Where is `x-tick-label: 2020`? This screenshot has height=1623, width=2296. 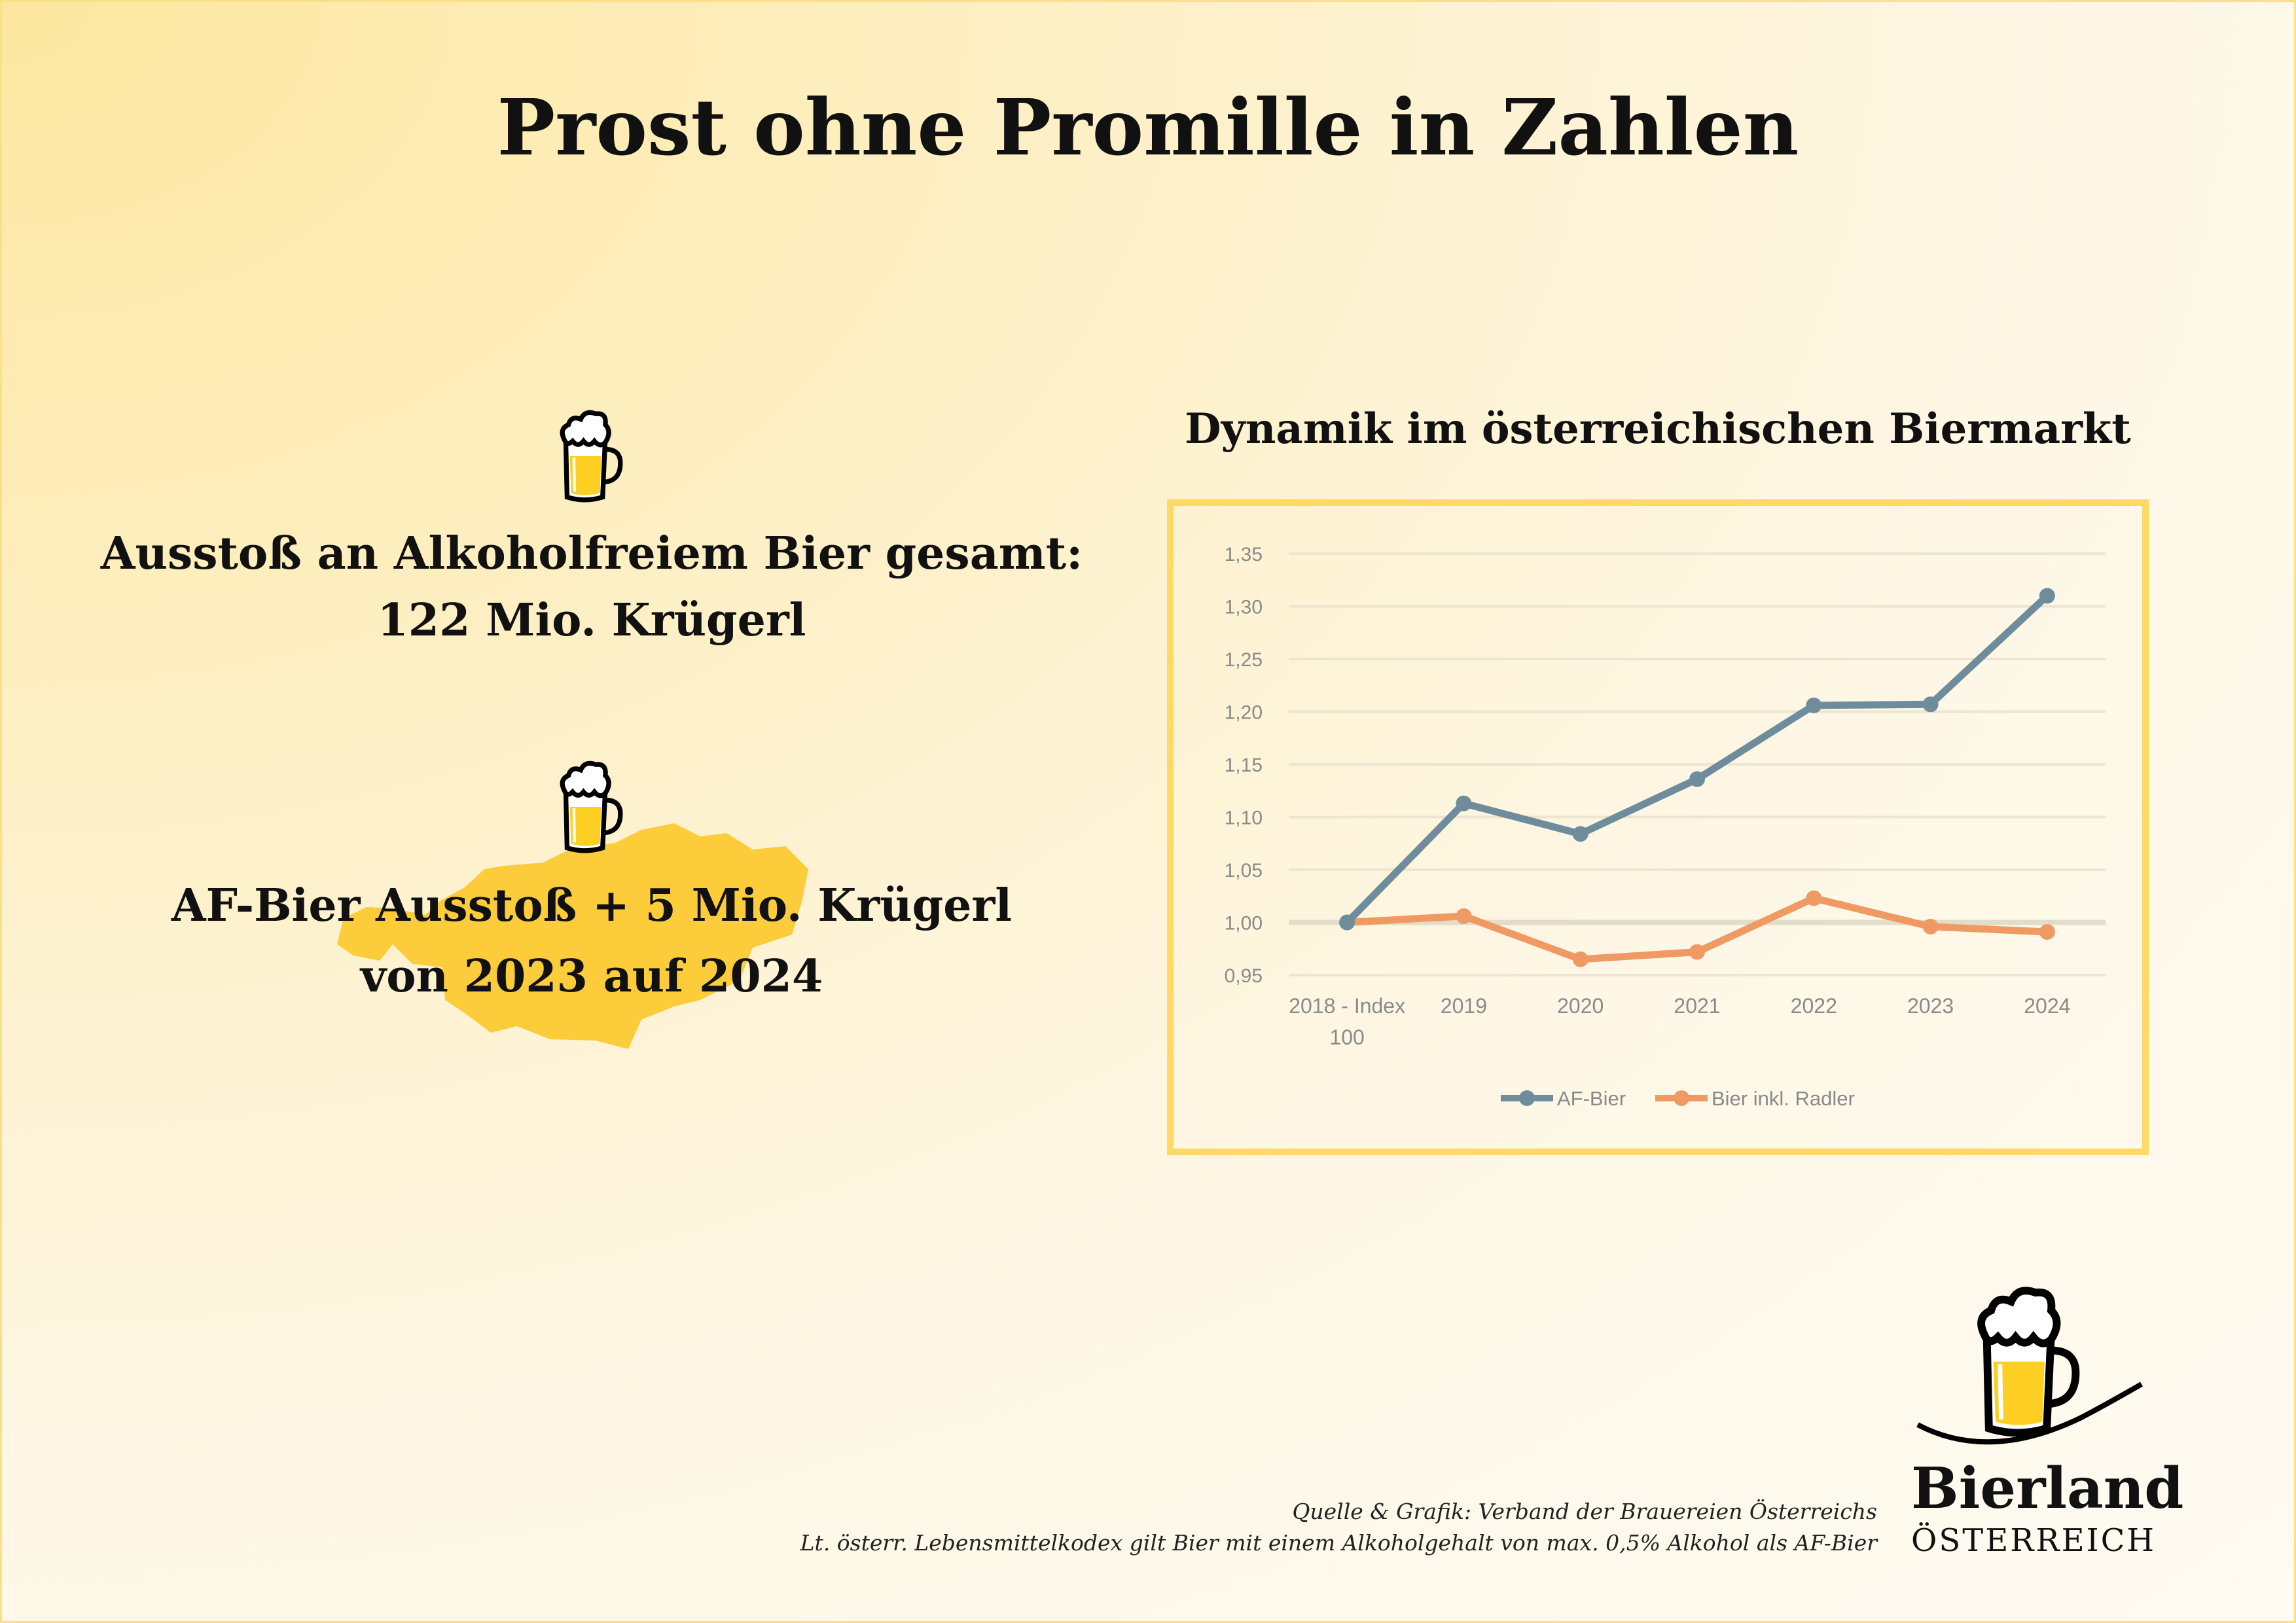 x-tick-label: 2020 is located at coordinates (1581, 1006).